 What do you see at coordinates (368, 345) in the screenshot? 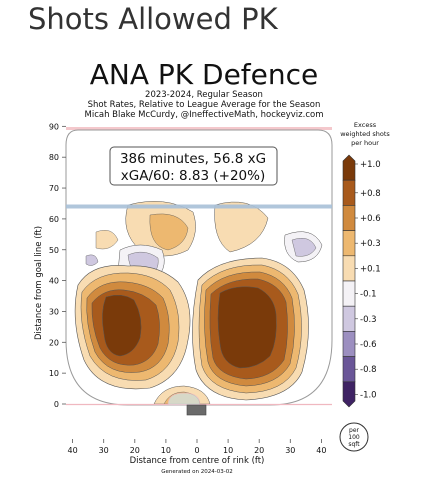
I see `colorbar-tick-label: -0.6` at bounding box center [368, 345].